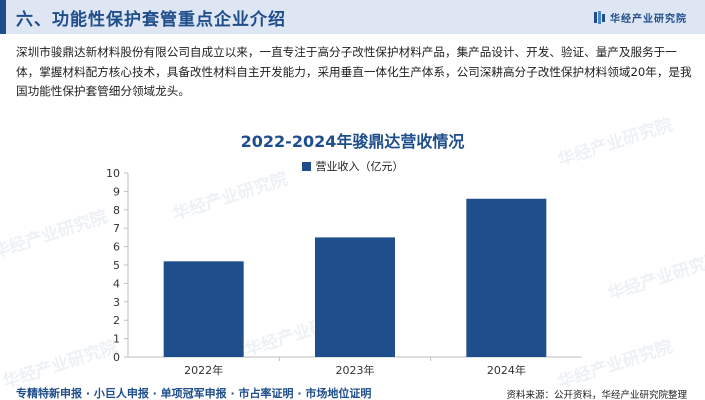 Image resolution: width=705 pixels, height=400 pixels. I want to click on brand-name: 华经产业研究院, so click(648, 19).